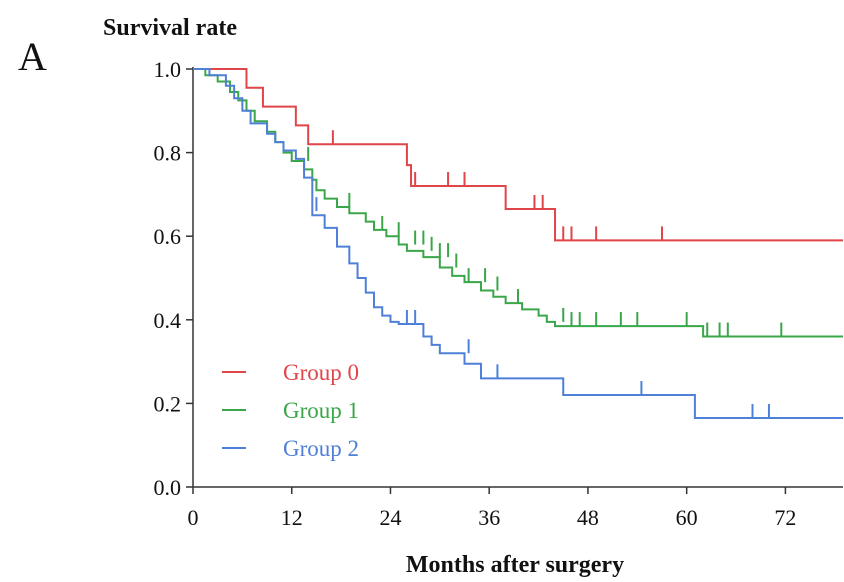  Describe the element at coordinates (32, 56) in the screenshot. I see `panel-label: A` at that location.